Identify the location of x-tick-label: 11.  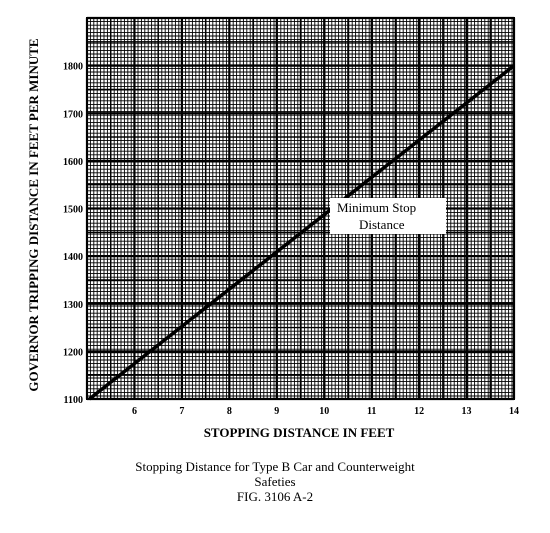
(371, 411).